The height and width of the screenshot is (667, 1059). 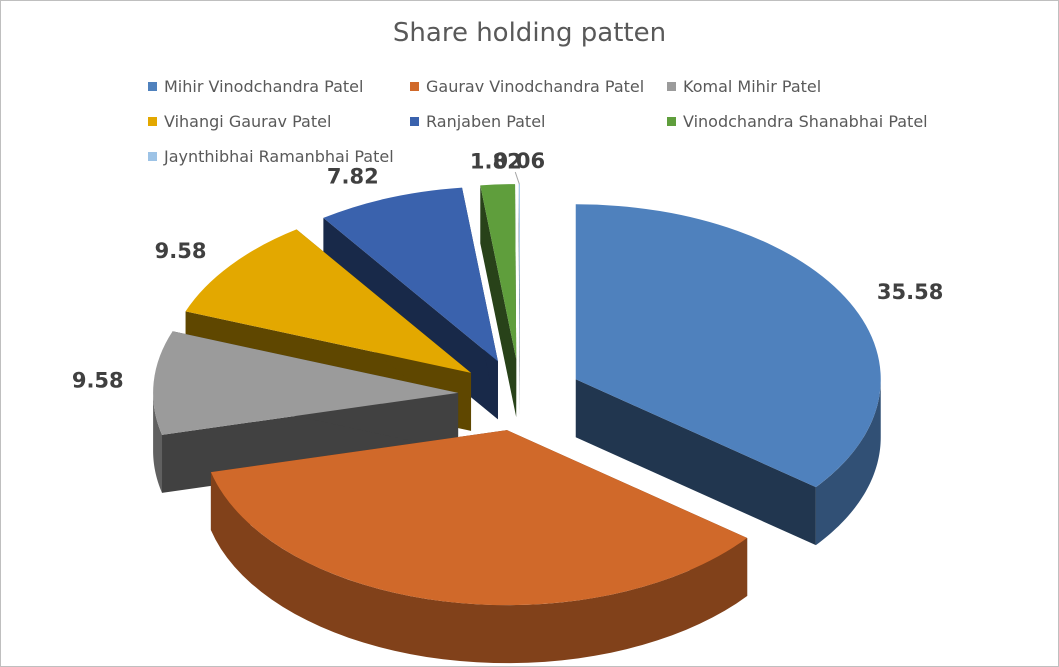 What do you see at coordinates (479, 518) in the screenshot?
I see `slice-gaurav-vinodchandra-patel` at bounding box center [479, 518].